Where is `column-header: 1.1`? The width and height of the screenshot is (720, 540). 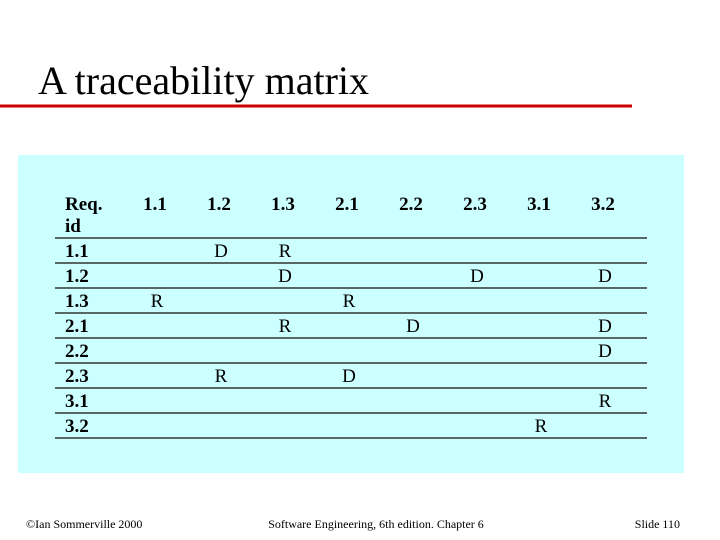 column-header: 1.1 is located at coordinates (155, 204).